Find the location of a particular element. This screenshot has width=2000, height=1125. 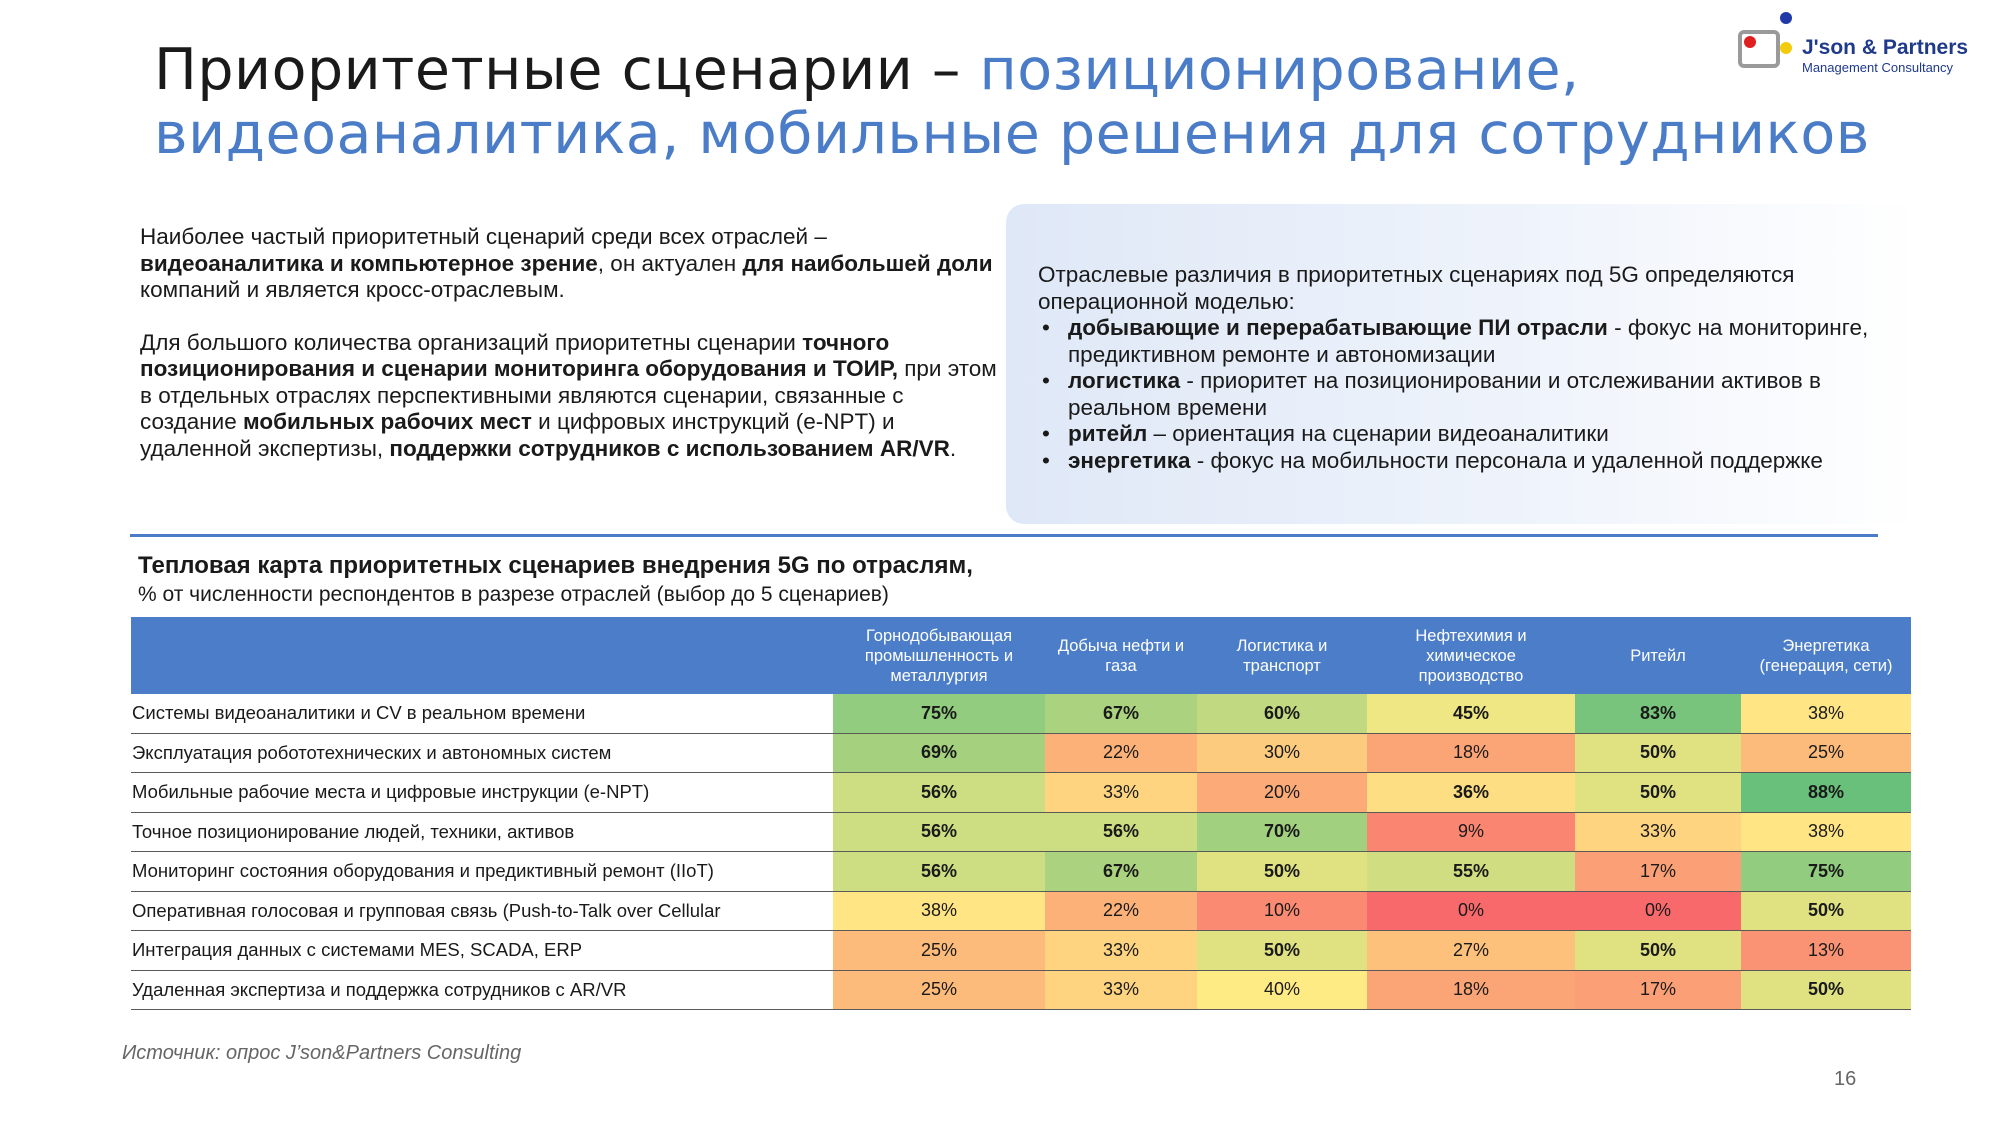

left_text-p1-segment: видеоаналитика и компьютерное зрение is located at coordinates (369, 263).